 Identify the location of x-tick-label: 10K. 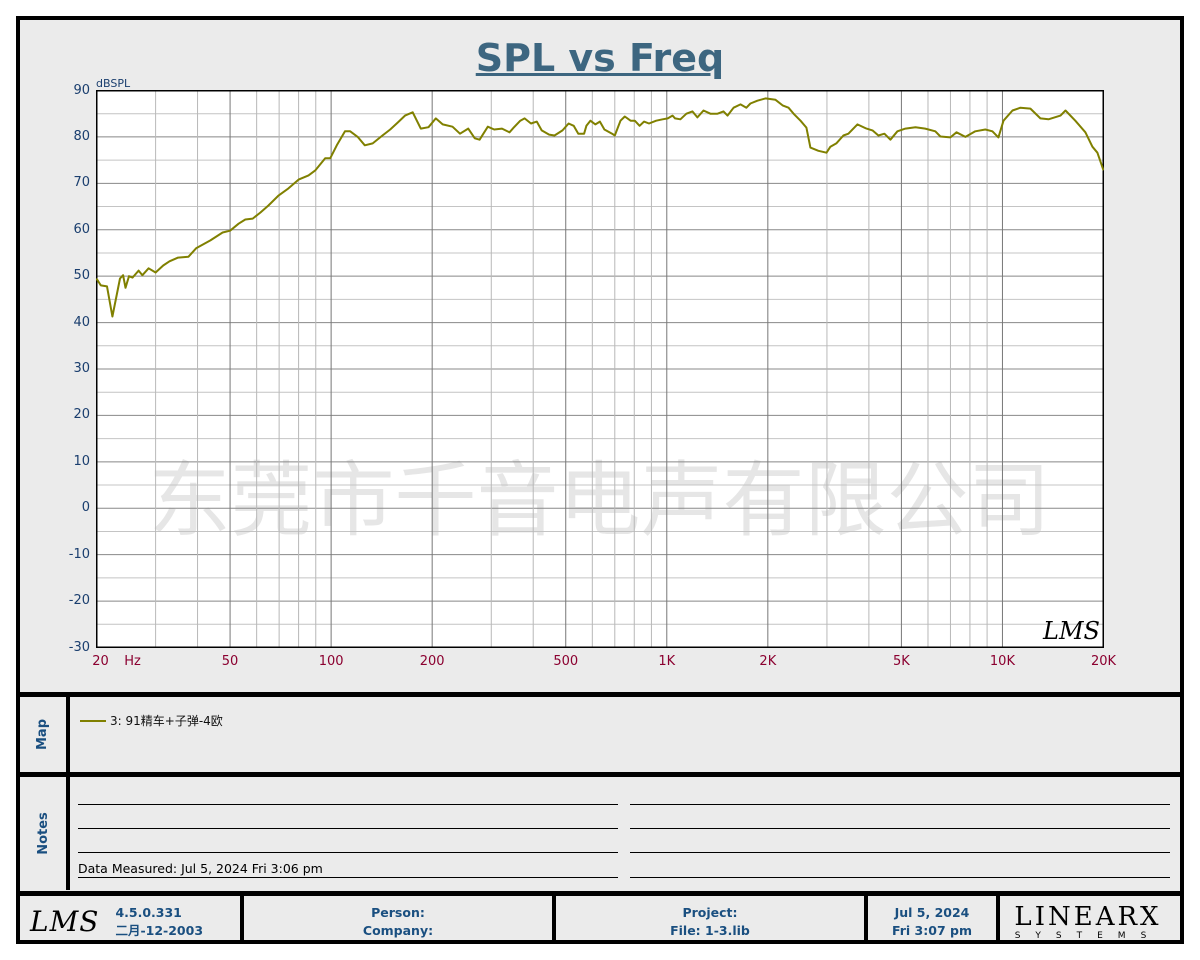
(1002, 661).